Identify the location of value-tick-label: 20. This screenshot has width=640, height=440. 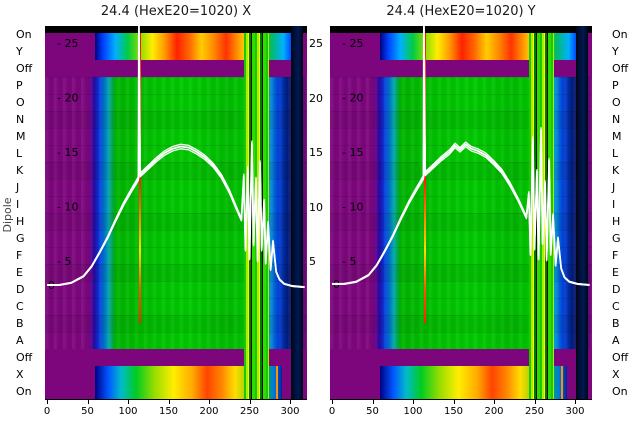
(316, 98).